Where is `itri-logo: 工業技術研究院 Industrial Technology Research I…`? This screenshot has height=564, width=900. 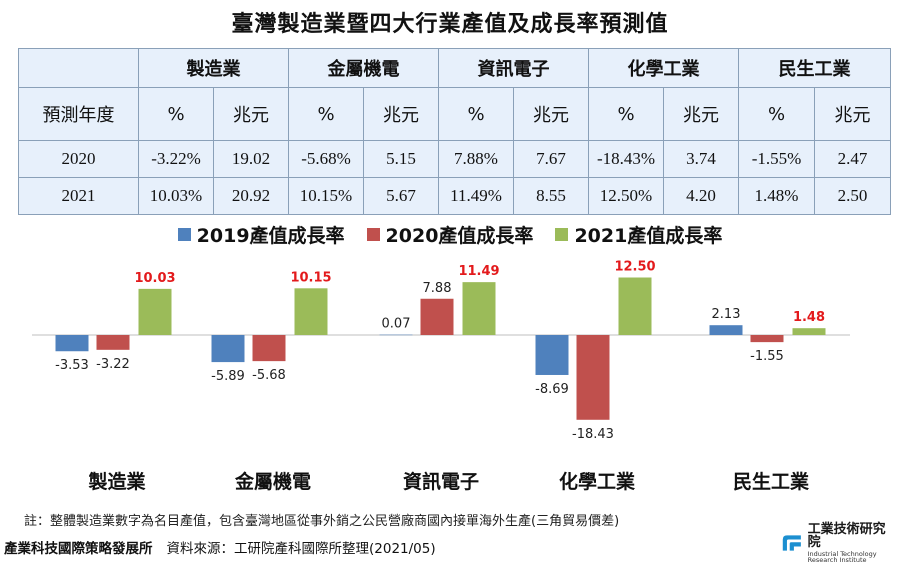
itri-logo: 工業技術研究院 Industrial Technology Research I… is located at coordinates (839, 542).